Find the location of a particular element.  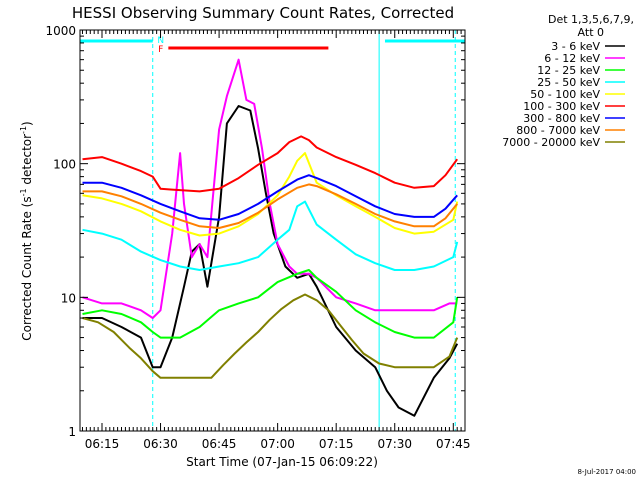

legend-entry-label: 3 - 6 keV is located at coordinates (575, 46).